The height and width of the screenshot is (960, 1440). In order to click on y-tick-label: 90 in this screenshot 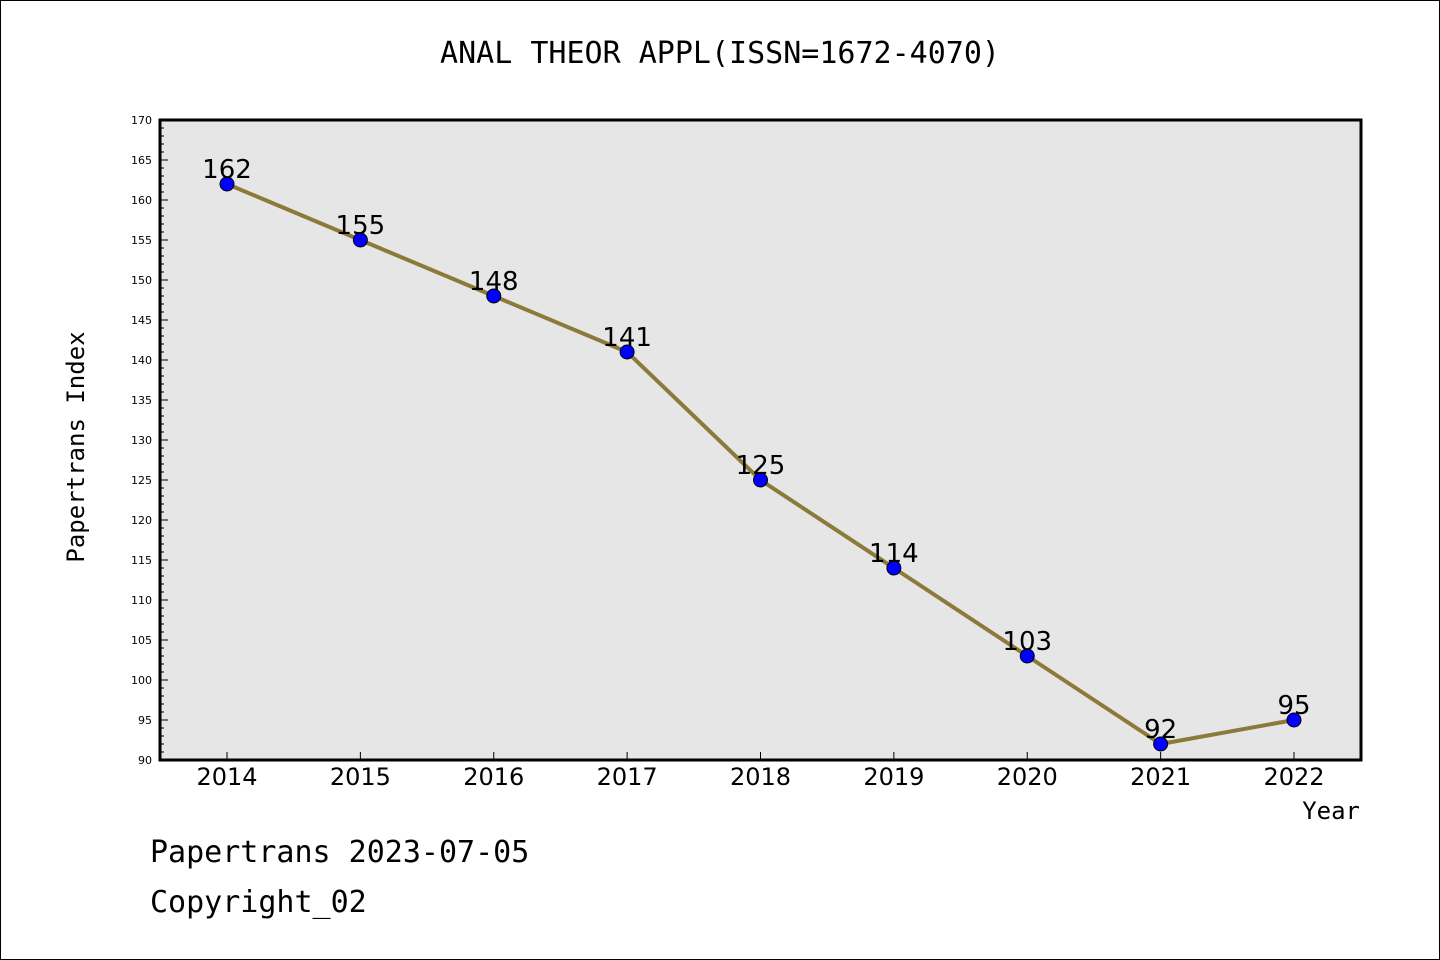, I will do `click(145, 760)`.